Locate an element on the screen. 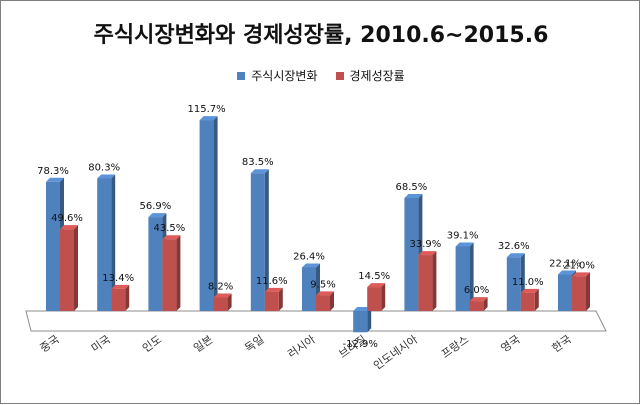 This screenshot has height=405, width=640. category-label-브라질: 브라질 is located at coordinates (353, 347).